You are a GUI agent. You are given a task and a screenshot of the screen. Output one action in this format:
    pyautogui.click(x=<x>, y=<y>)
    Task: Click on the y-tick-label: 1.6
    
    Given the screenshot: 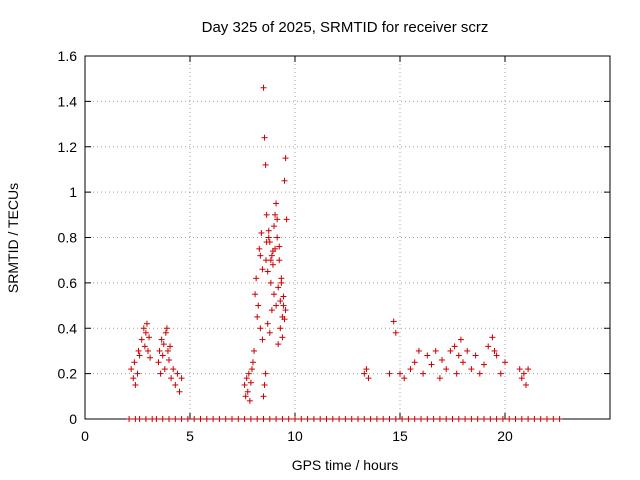 What is the action you would take?
    pyautogui.click(x=68, y=56)
    